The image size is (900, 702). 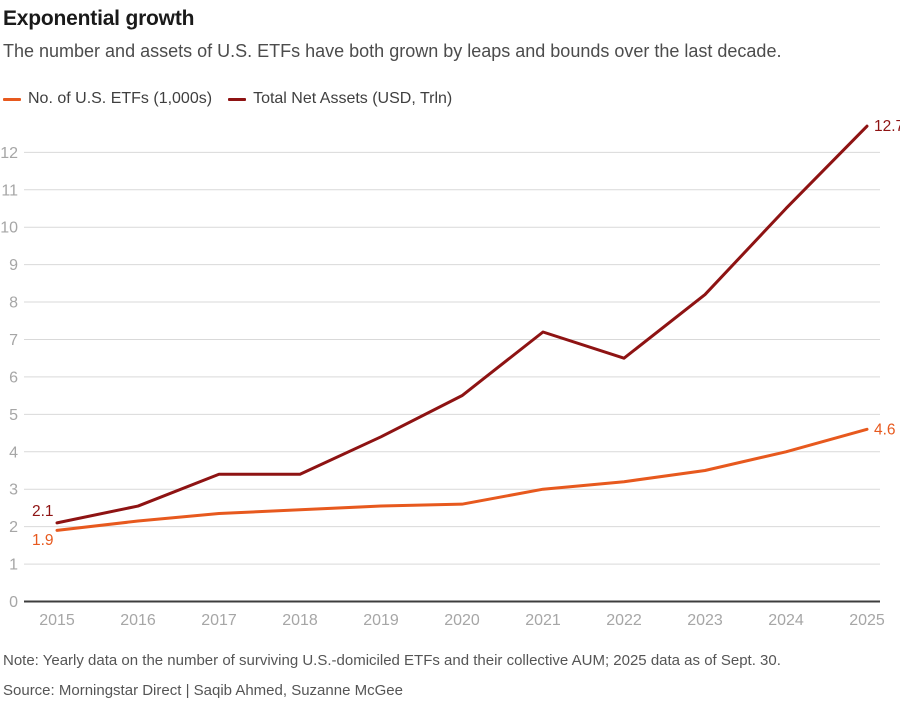 I want to click on x-axis-tick-label: 2025, so click(x=867, y=620).